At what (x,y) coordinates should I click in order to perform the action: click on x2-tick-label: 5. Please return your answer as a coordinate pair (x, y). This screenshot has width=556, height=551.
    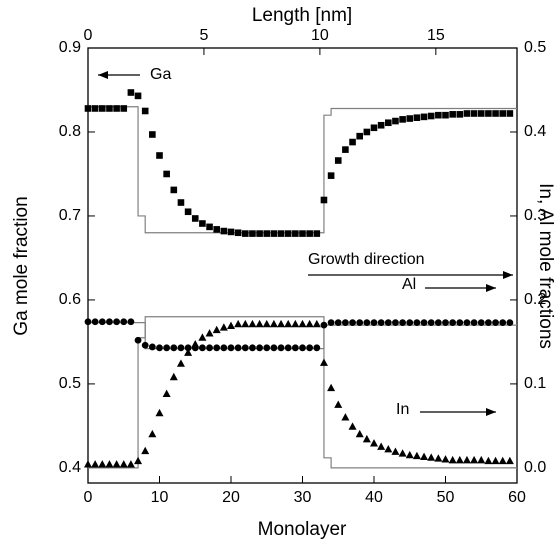
    Looking at the image, I should click on (203, 35).